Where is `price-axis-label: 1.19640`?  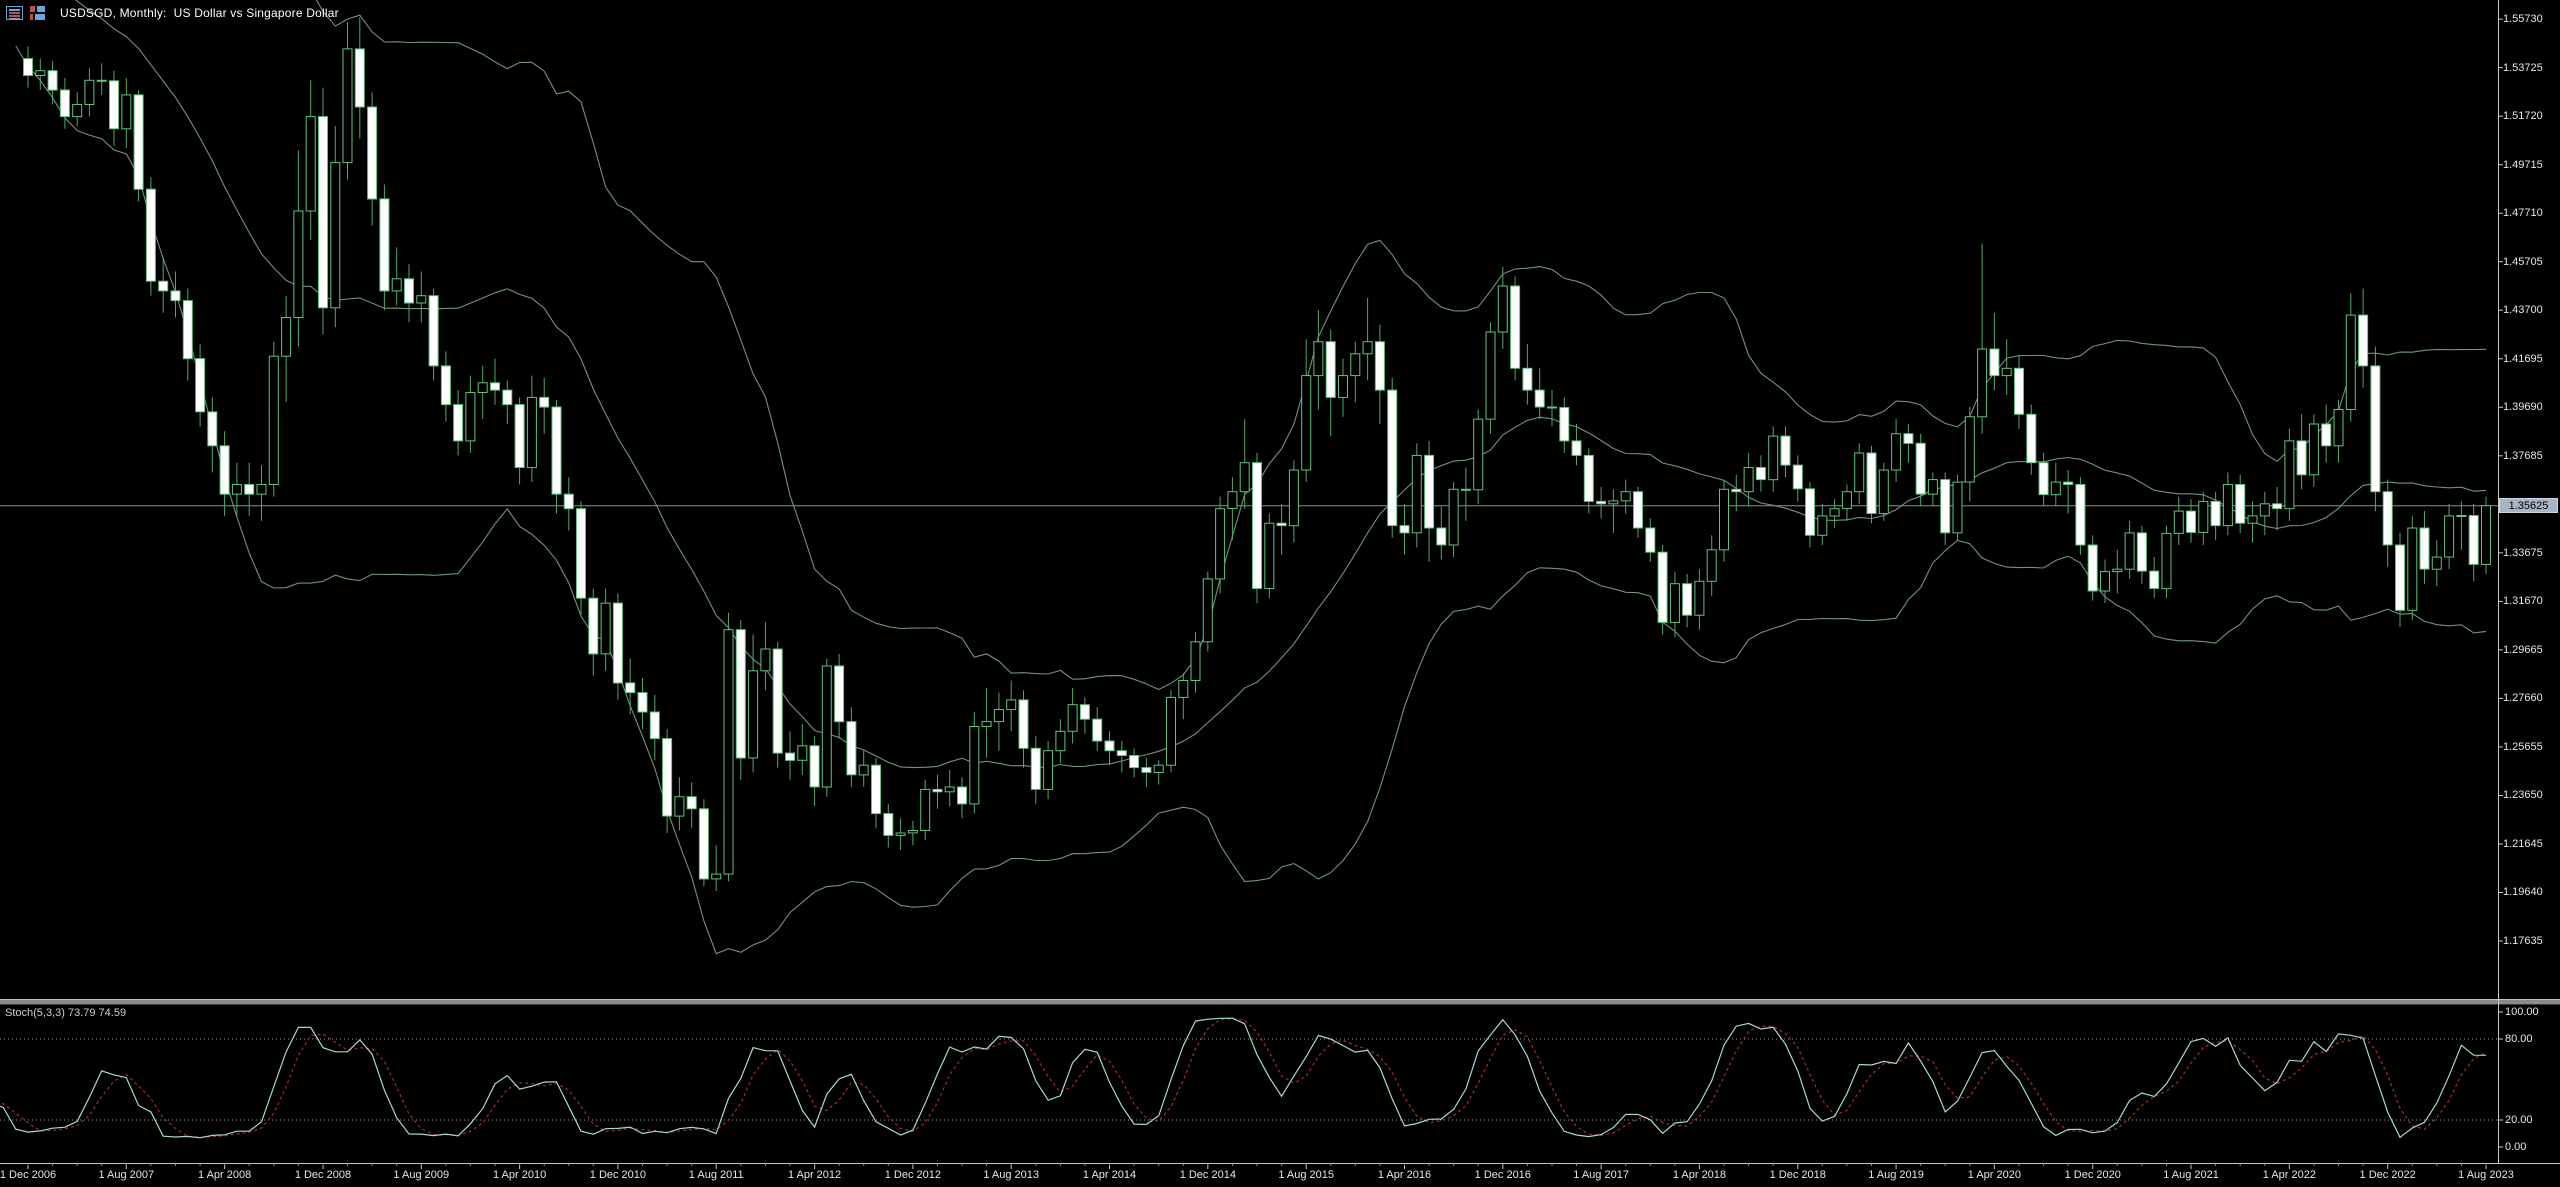
price-axis-label: 1.19640 is located at coordinates (2523, 892).